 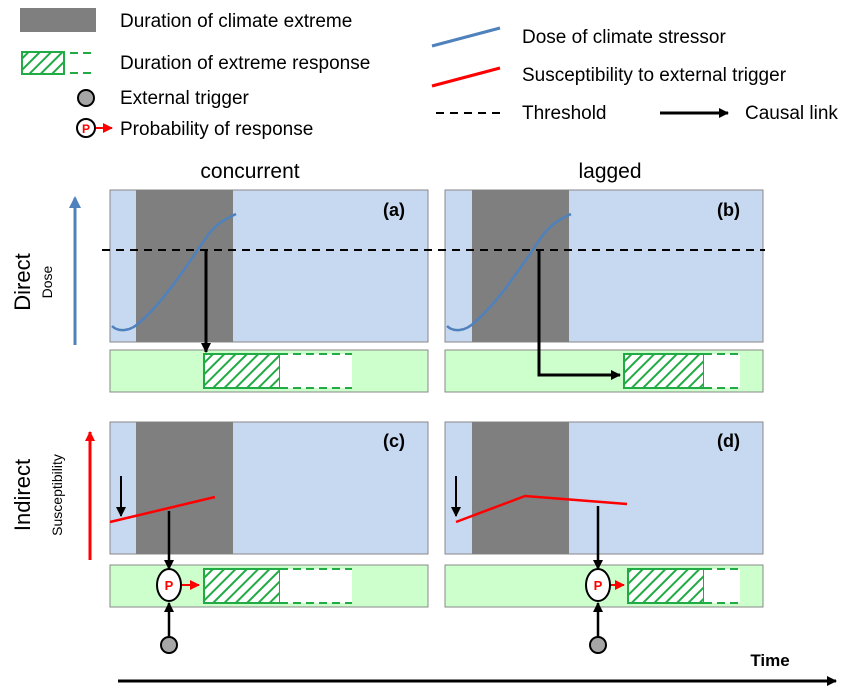 What do you see at coordinates (466, 37) in the screenshot?
I see `dose-line-swatch` at bounding box center [466, 37].